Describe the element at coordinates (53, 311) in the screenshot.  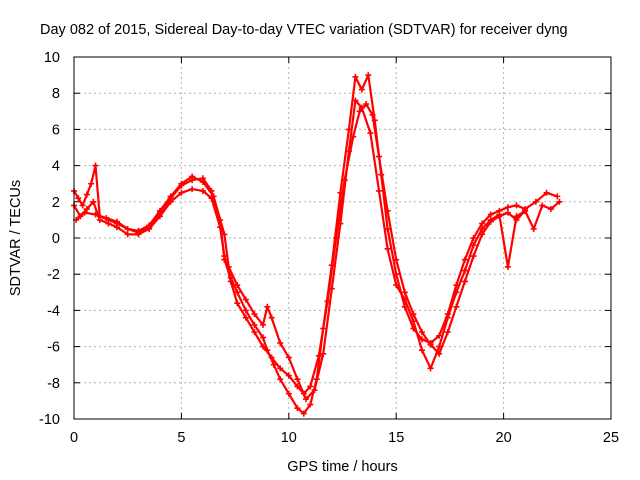
I see `y-tick-label: -4` at that location.